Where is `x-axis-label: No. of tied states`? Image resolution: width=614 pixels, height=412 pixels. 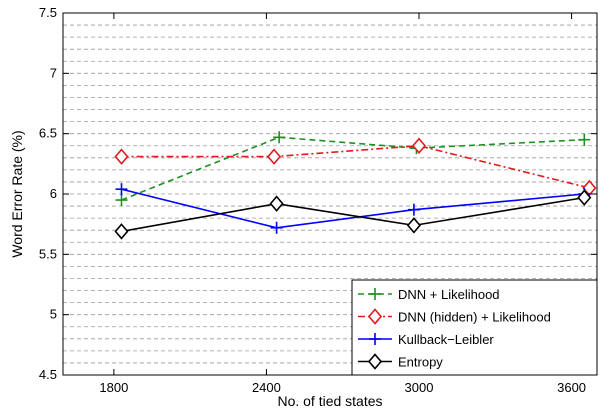 x-axis-label: No. of tied states is located at coordinates (329, 401).